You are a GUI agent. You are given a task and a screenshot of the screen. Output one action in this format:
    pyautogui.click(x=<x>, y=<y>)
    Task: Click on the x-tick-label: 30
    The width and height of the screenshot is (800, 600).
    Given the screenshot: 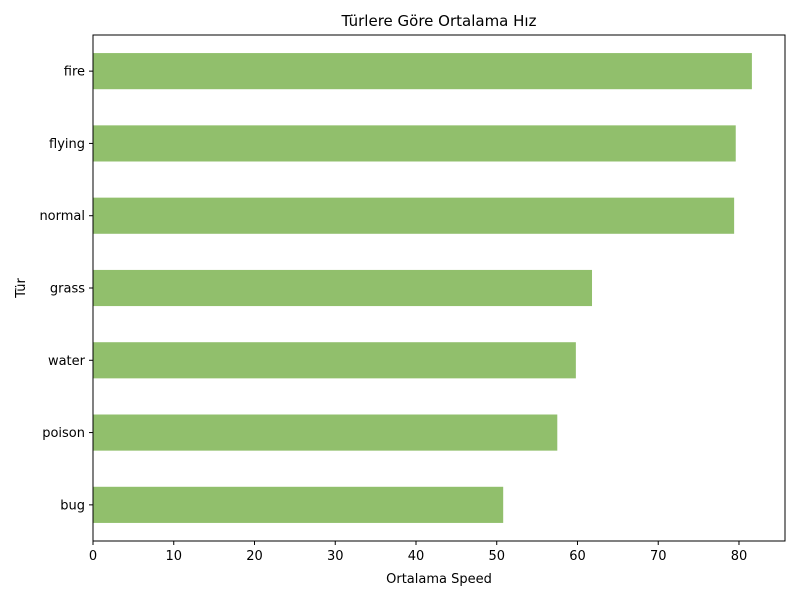 What is the action you would take?
    pyautogui.click(x=335, y=556)
    